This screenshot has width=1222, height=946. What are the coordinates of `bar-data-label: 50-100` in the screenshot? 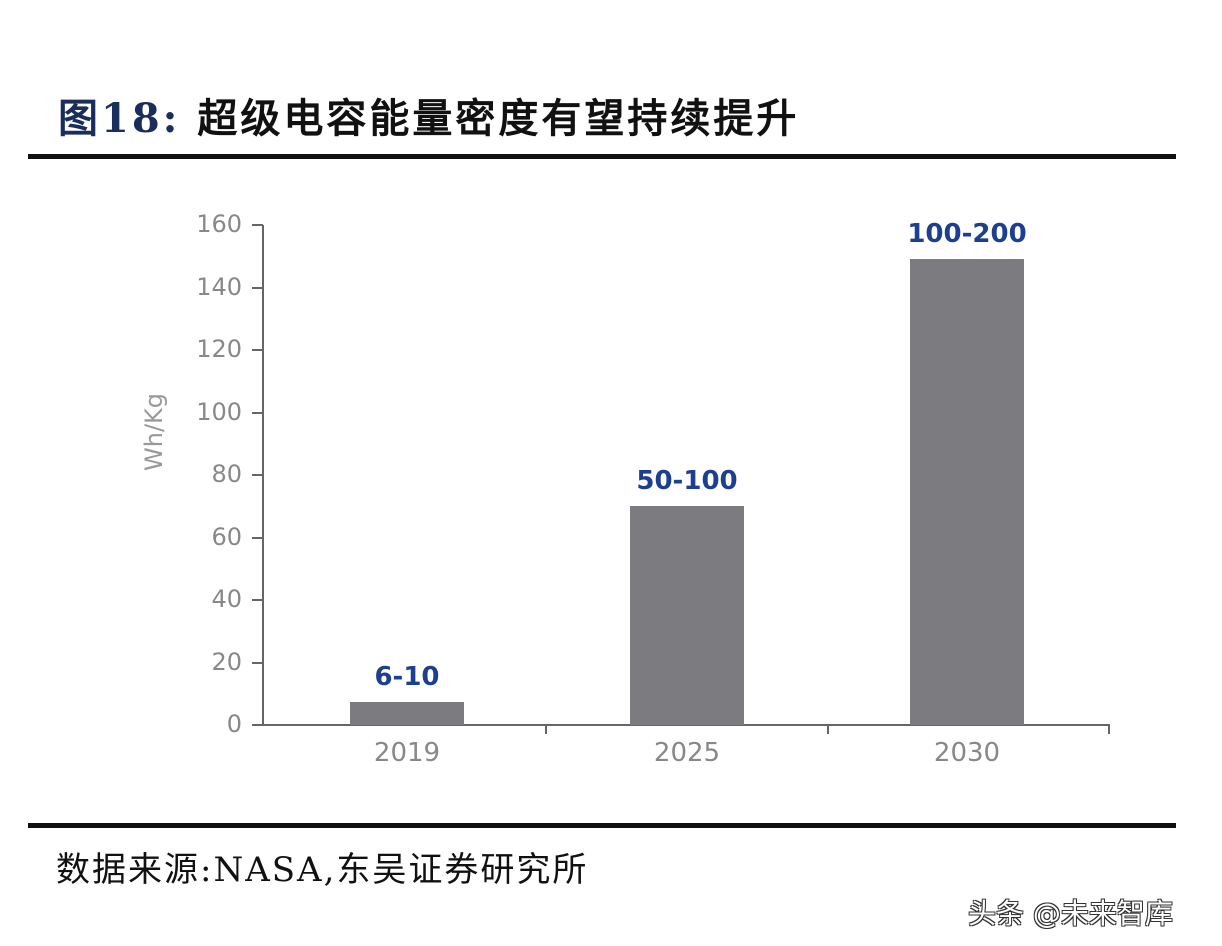 It's located at (687, 481).